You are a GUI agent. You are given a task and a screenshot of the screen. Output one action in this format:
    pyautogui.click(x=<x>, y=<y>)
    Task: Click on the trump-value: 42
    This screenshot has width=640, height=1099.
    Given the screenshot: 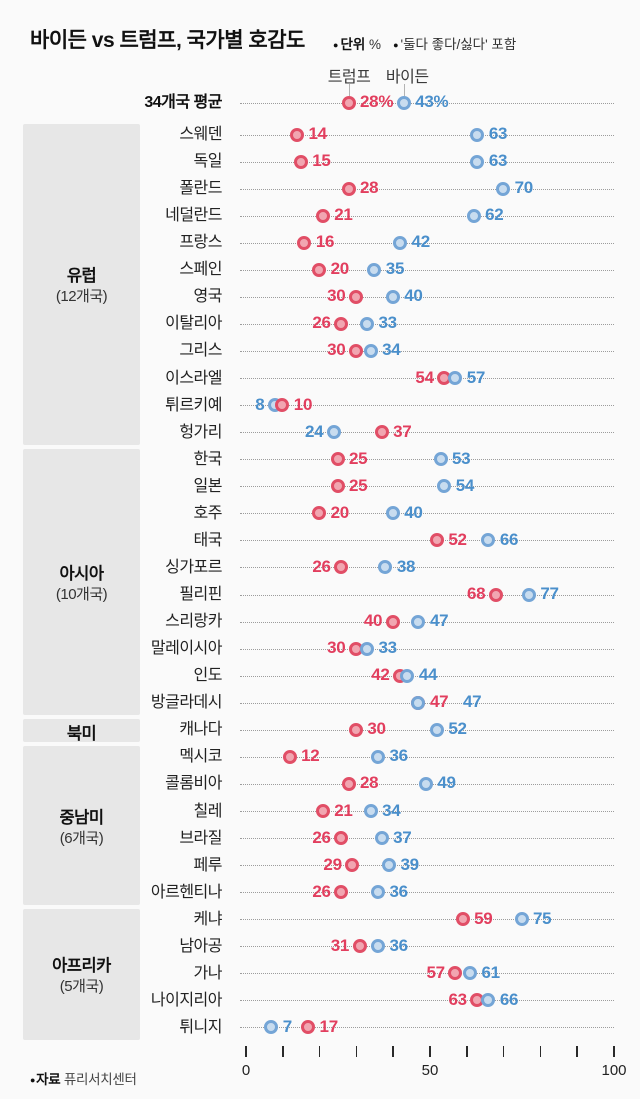 What is the action you would take?
    pyautogui.click(x=380, y=675)
    